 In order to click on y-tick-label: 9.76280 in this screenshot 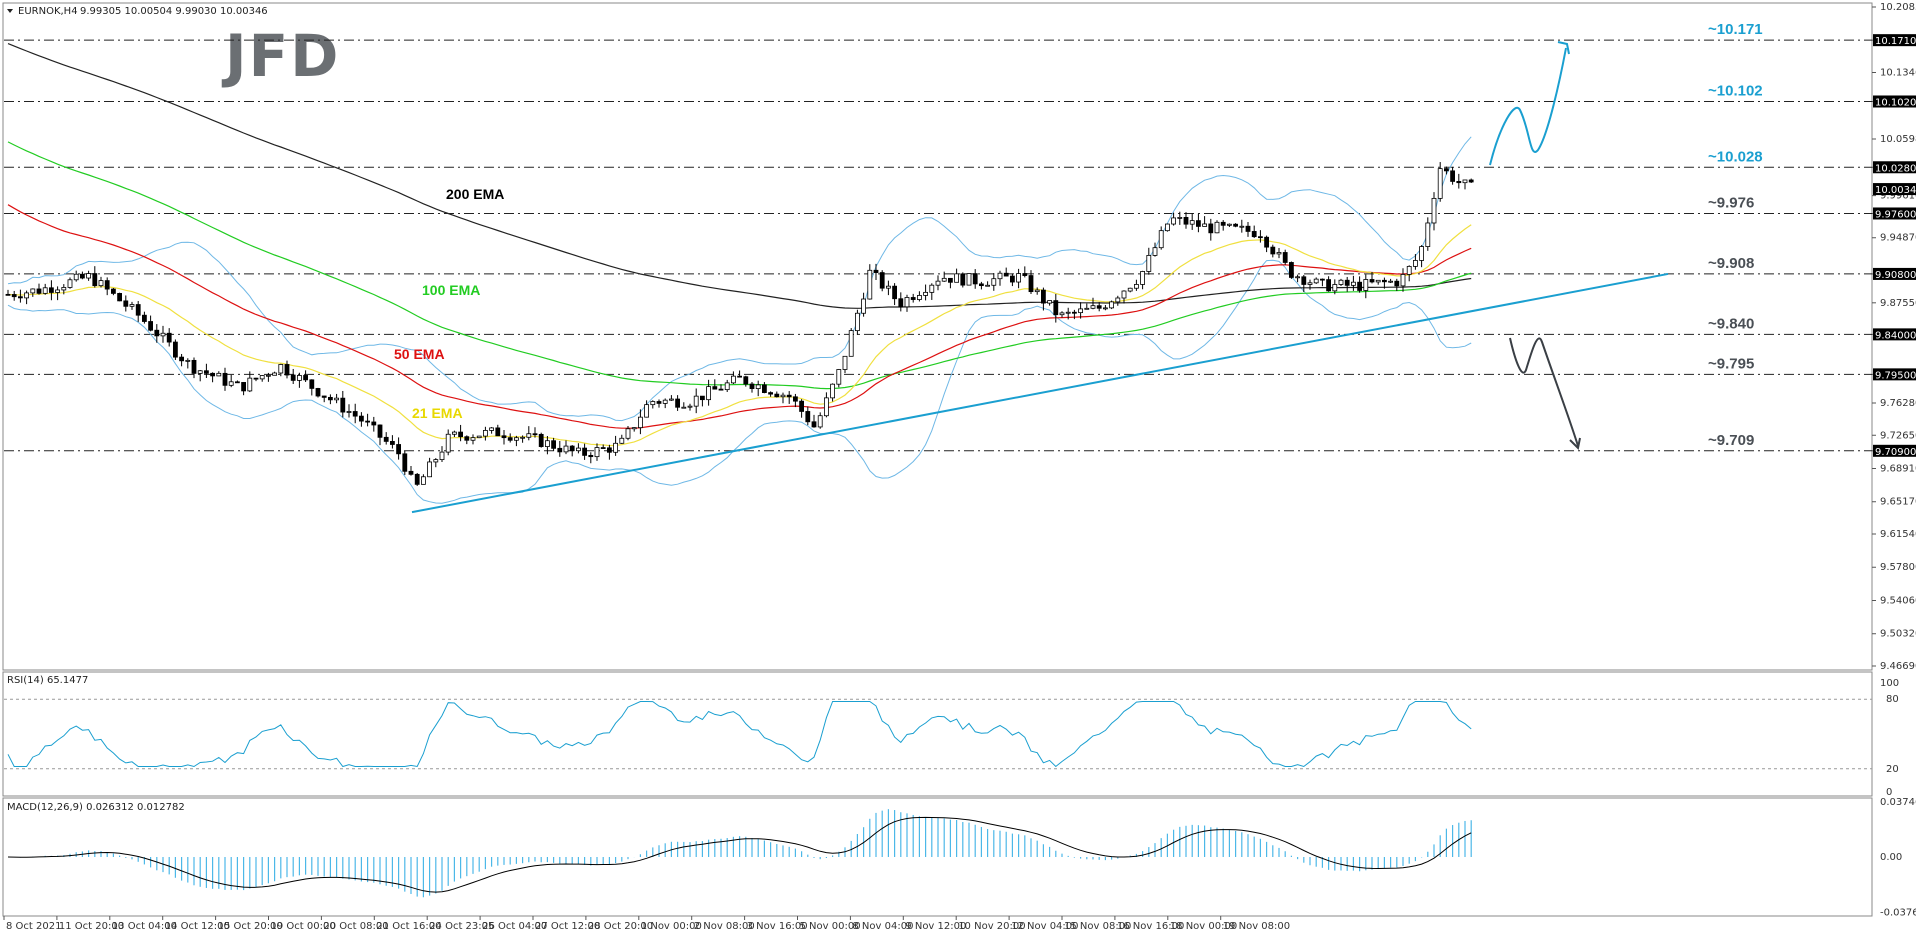, I will do `click(1898, 403)`.